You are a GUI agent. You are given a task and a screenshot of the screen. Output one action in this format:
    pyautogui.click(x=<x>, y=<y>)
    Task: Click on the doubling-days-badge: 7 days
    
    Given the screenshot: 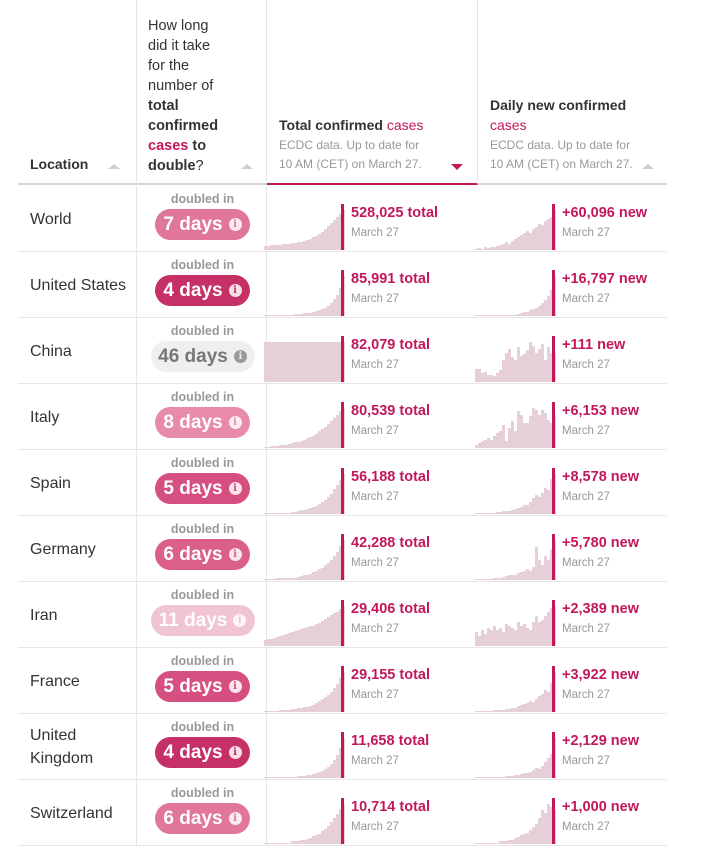 What is the action you would take?
    pyautogui.click(x=202, y=224)
    